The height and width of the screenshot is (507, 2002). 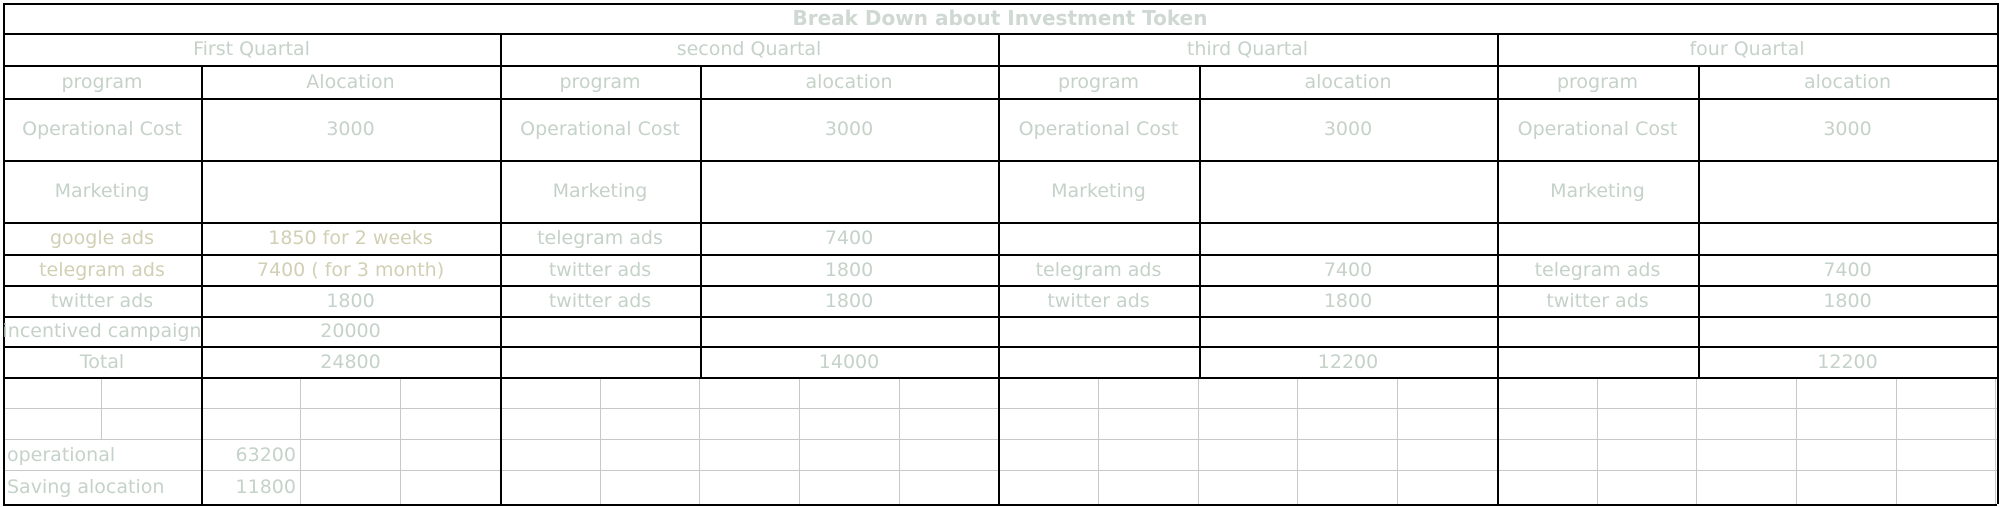 What do you see at coordinates (61, 454) in the screenshot?
I see `summary-label: operational` at bounding box center [61, 454].